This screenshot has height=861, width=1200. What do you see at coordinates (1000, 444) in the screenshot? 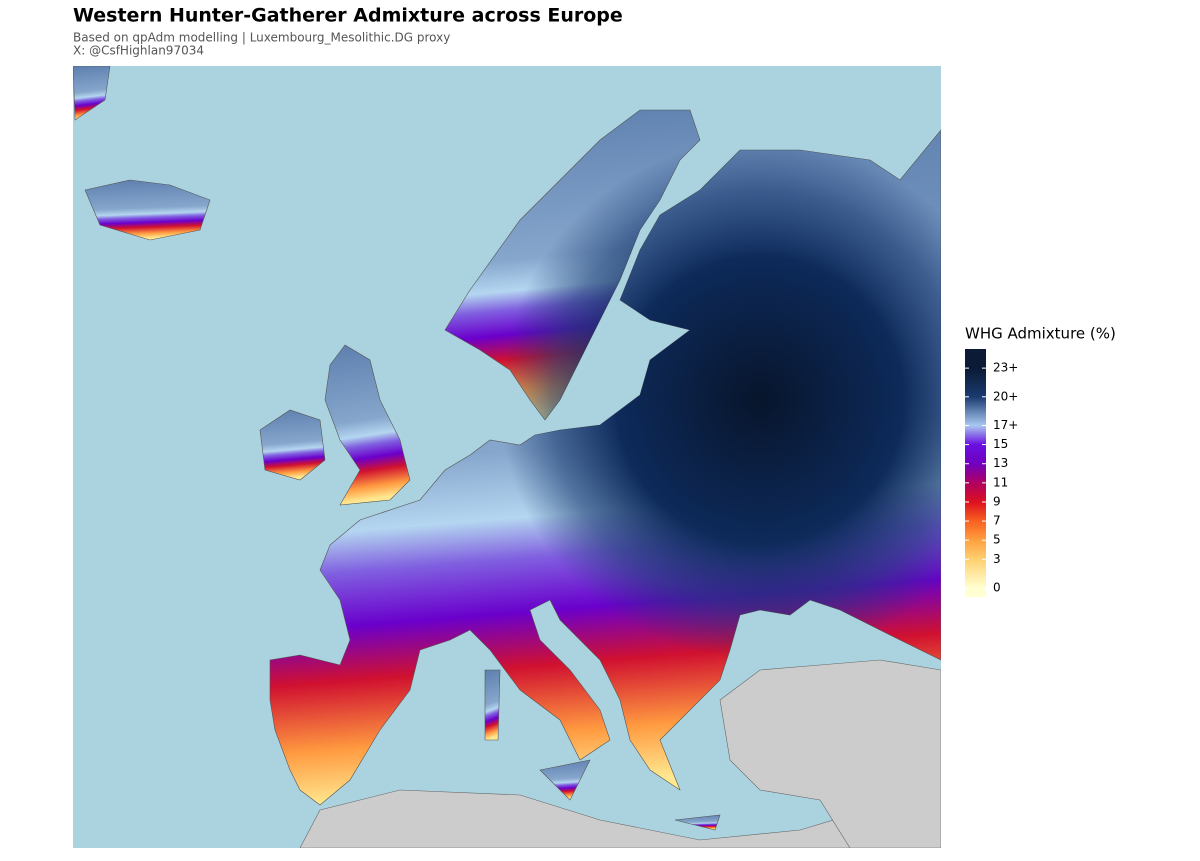
I see `colorbar-label: 15` at bounding box center [1000, 444].